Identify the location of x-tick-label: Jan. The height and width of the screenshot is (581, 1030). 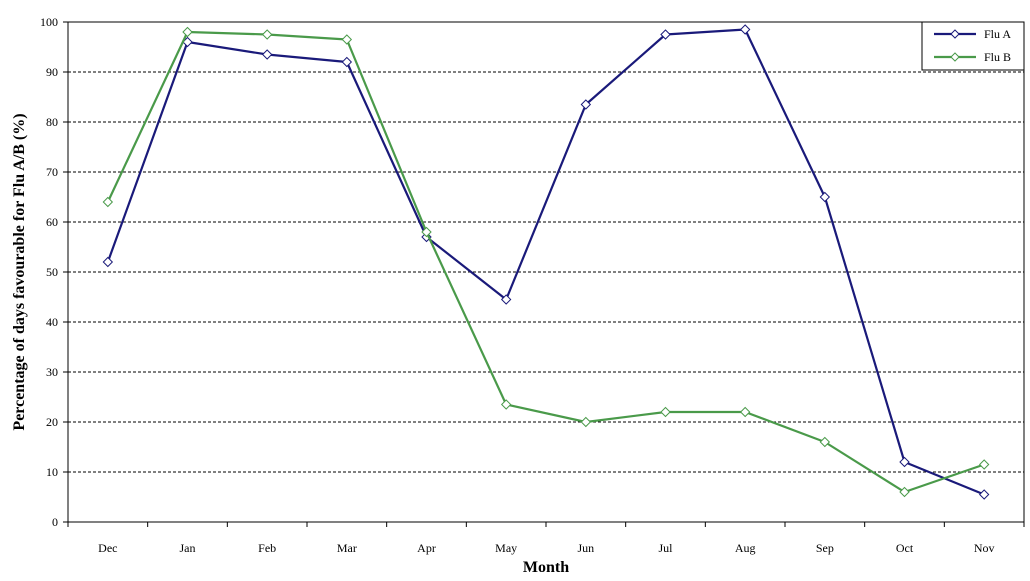
(188, 548).